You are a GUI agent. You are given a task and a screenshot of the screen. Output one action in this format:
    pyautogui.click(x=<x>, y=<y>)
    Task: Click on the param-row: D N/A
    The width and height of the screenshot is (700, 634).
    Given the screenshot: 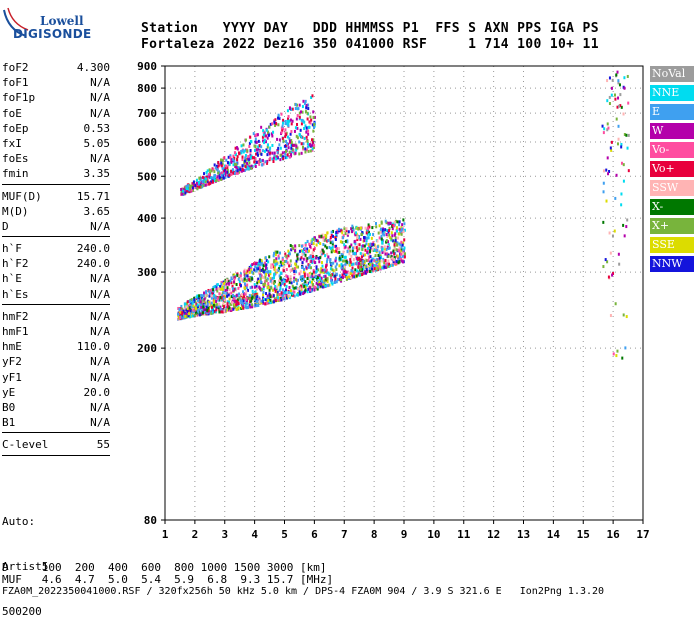 What is the action you would take?
    pyautogui.click(x=56, y=226)
    